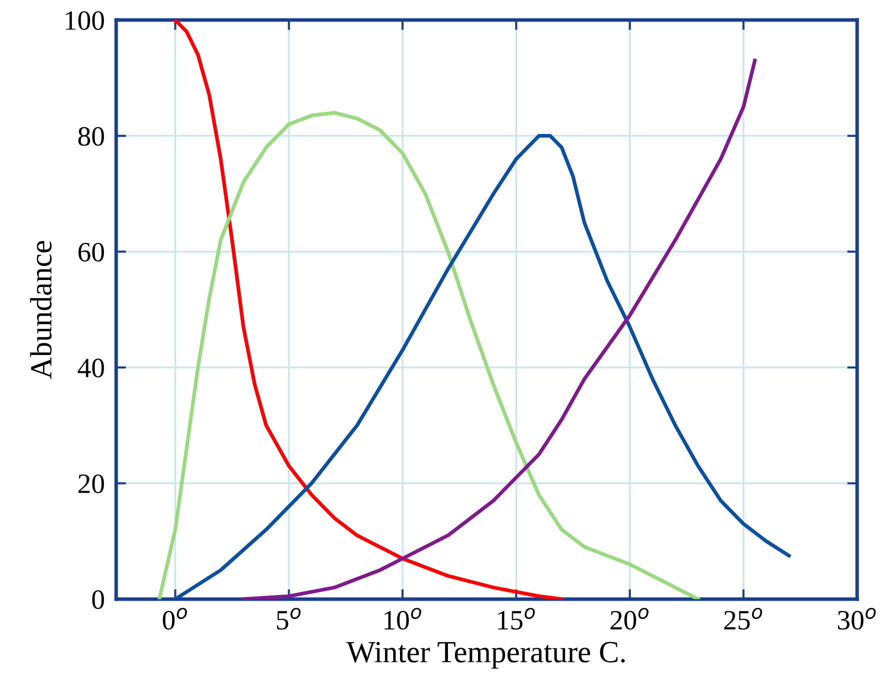 This screenshot has width=880, height=691. What do you see at coordinates (743, 619) in the screenshot?
I see `x-tick-label: 25$^{o}$` at bounding box center [743, 619].